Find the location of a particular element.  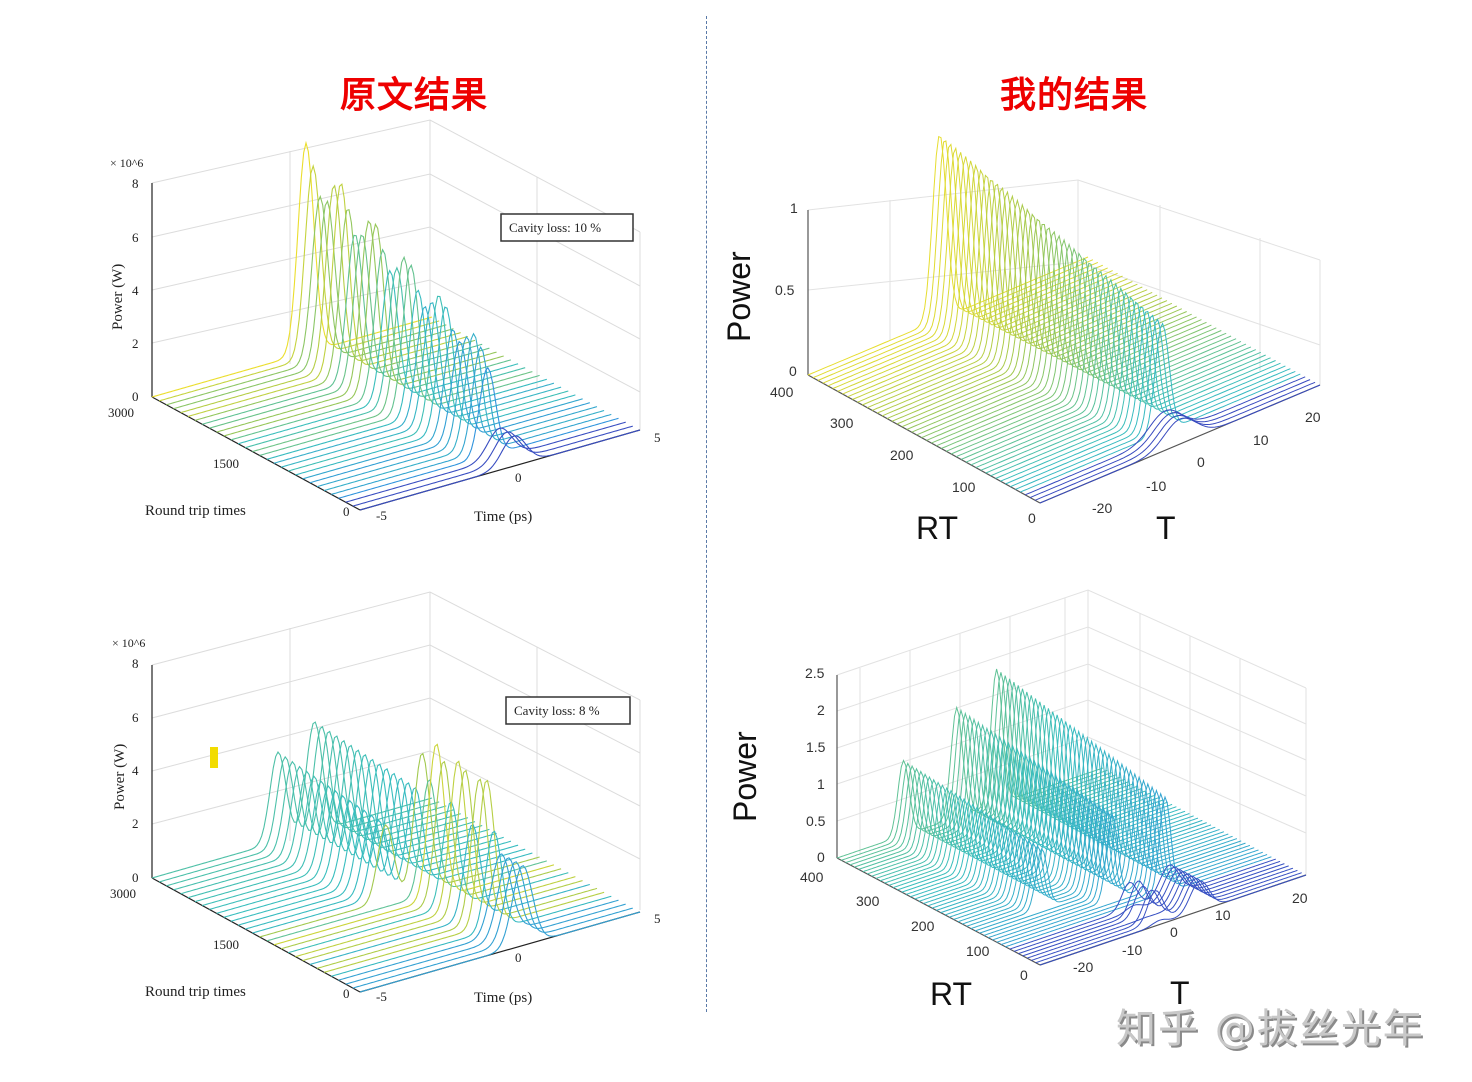

x-tick: 200 is located at coordinates (902, 455).